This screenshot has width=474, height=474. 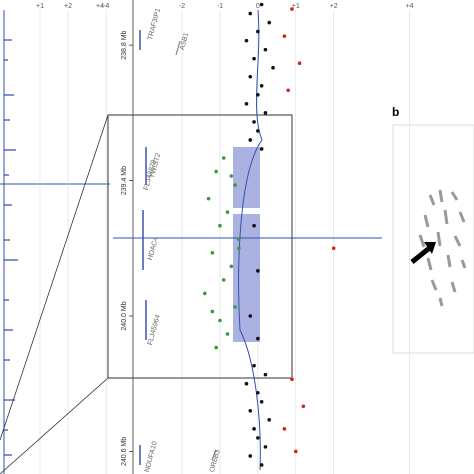 I want to click on x-tick-label: -2, so click(x=182, y=6).